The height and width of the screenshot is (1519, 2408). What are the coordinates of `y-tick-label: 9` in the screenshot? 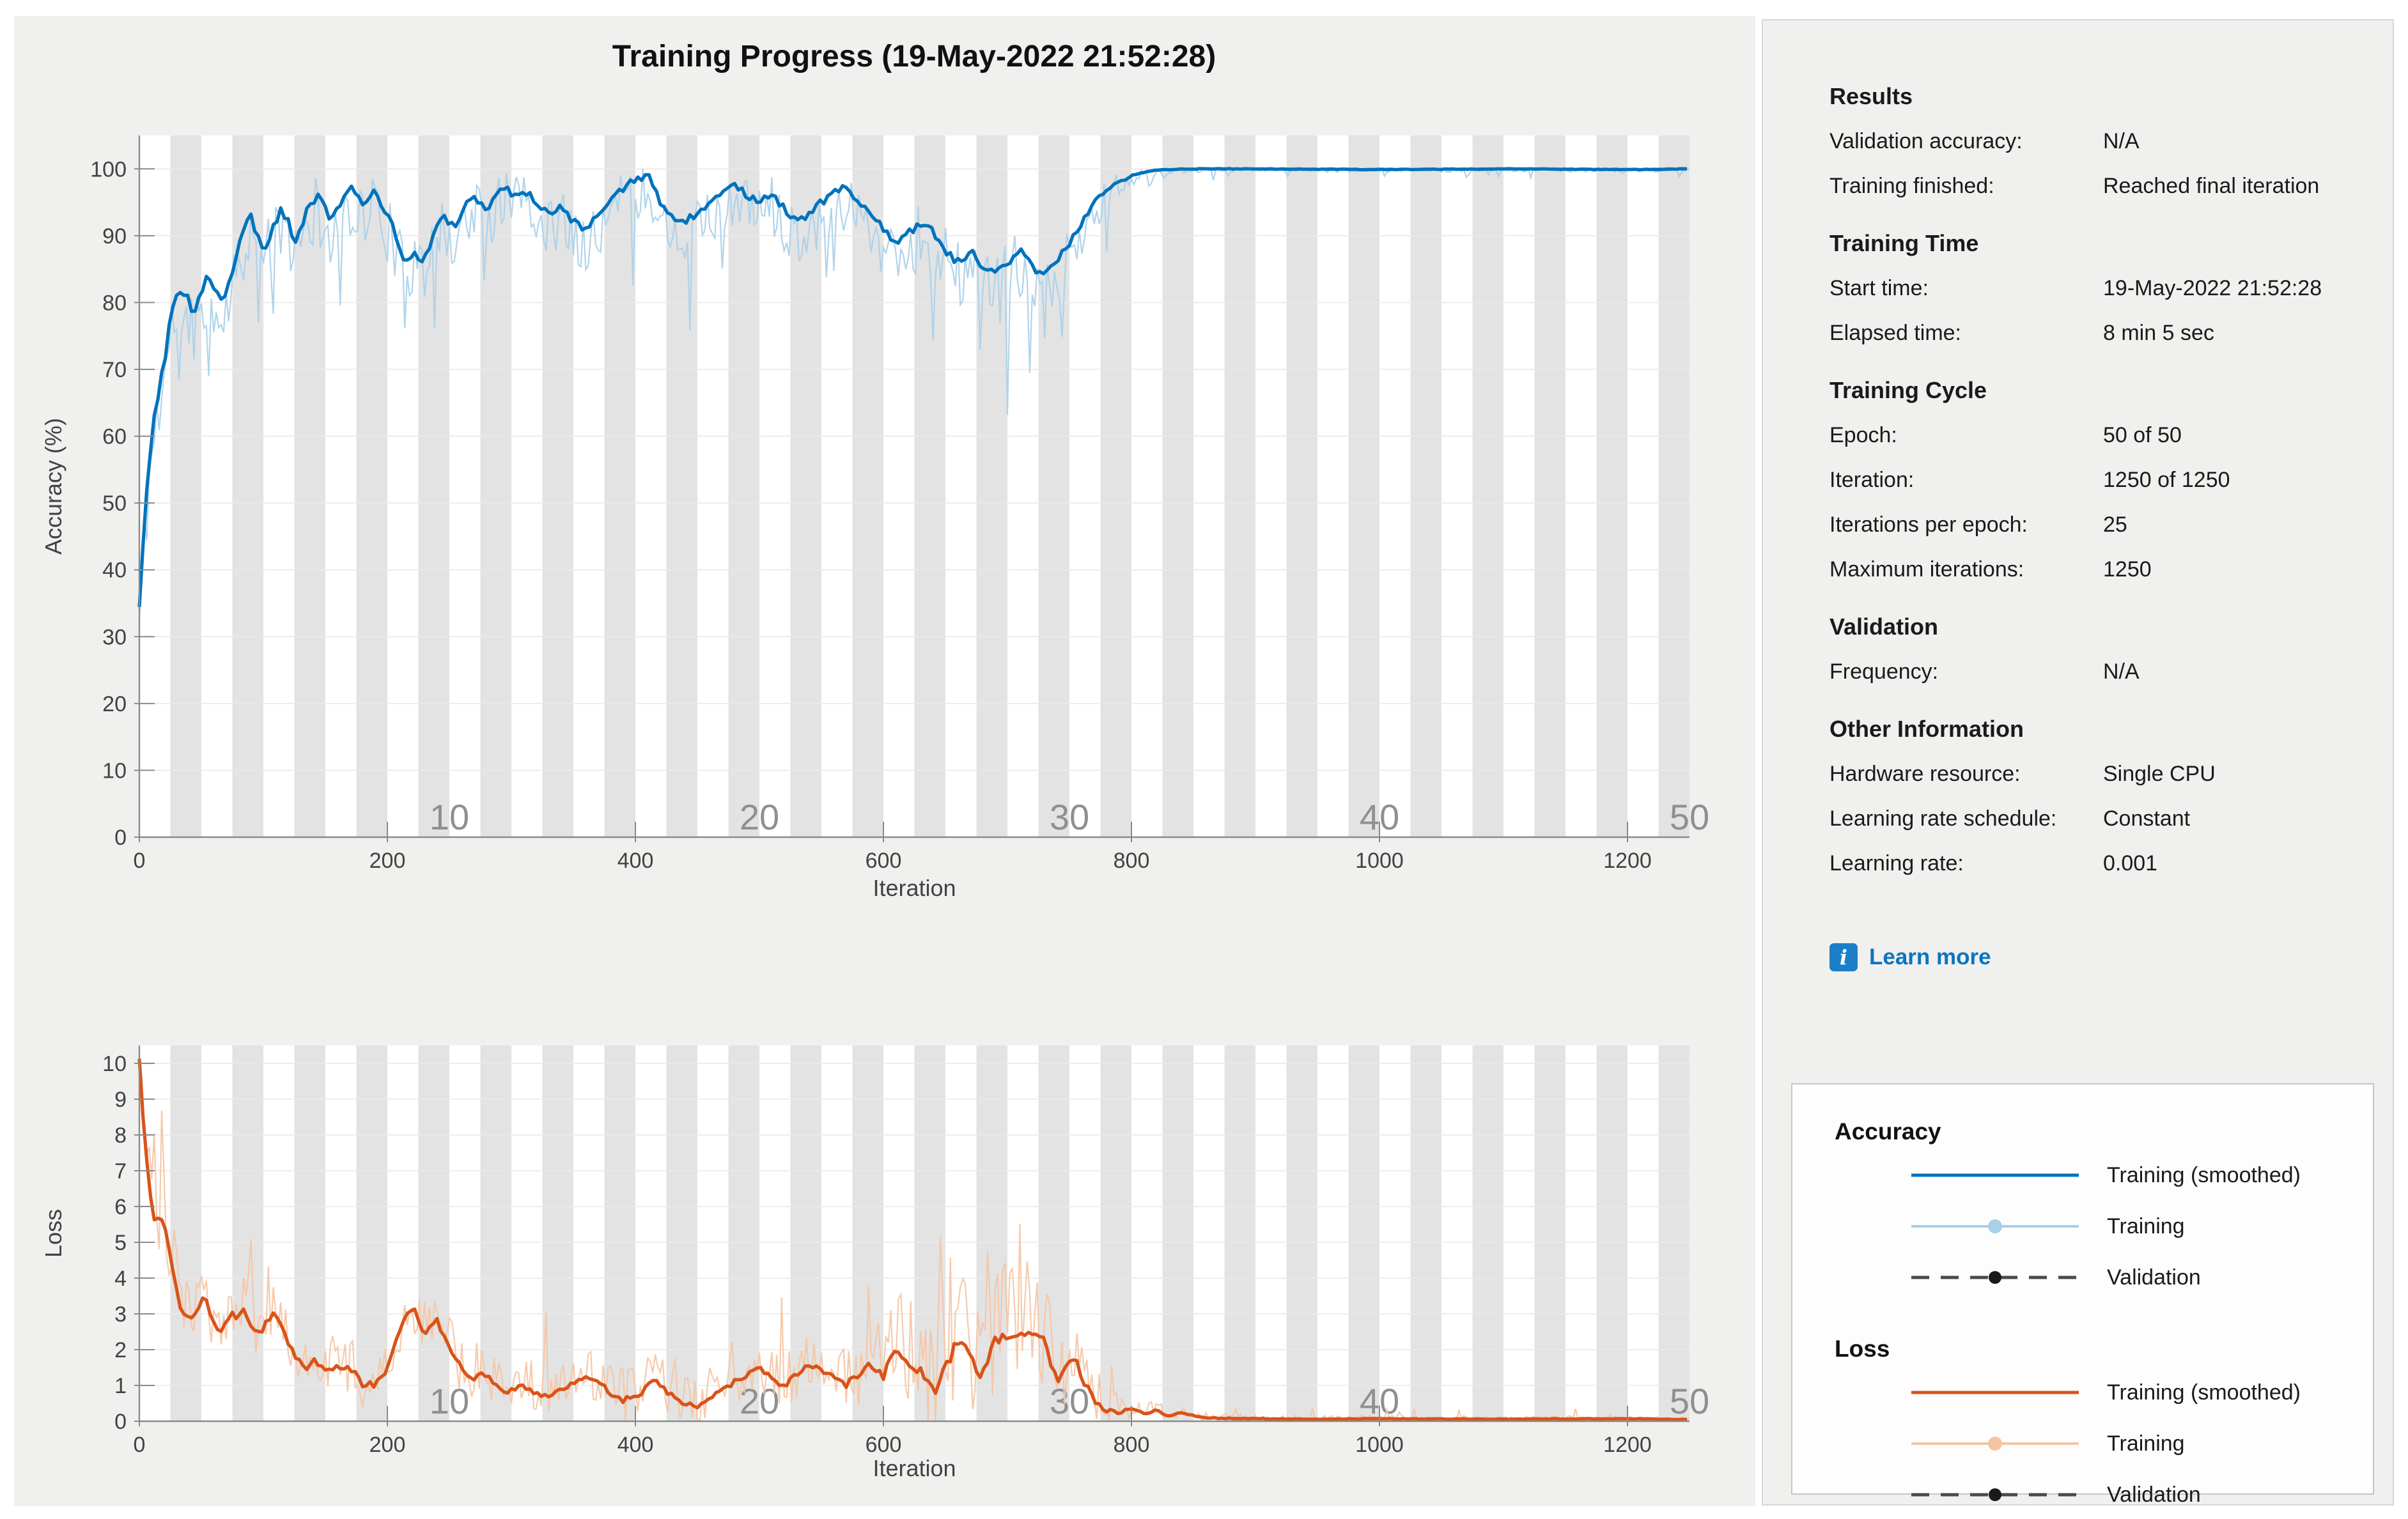 It's located at (121, 1100).